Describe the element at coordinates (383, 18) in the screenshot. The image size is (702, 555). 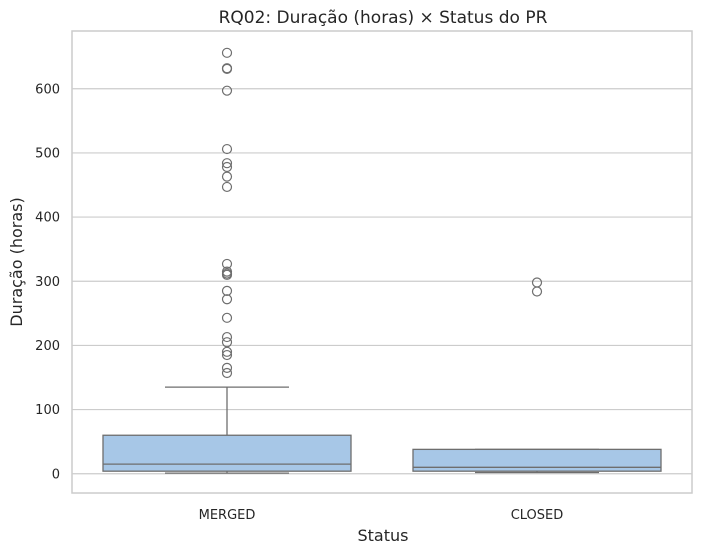
I see `chart-title: RQ02: Duração (horas) × Status do PR` at that location.